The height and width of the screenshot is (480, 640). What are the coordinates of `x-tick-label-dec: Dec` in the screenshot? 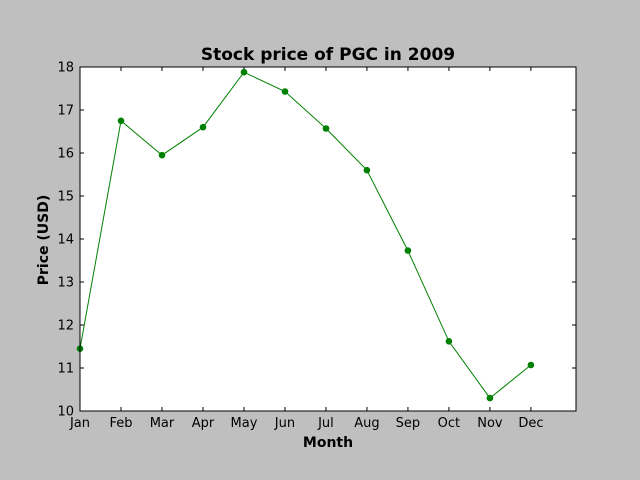 It's located at (530, 423).